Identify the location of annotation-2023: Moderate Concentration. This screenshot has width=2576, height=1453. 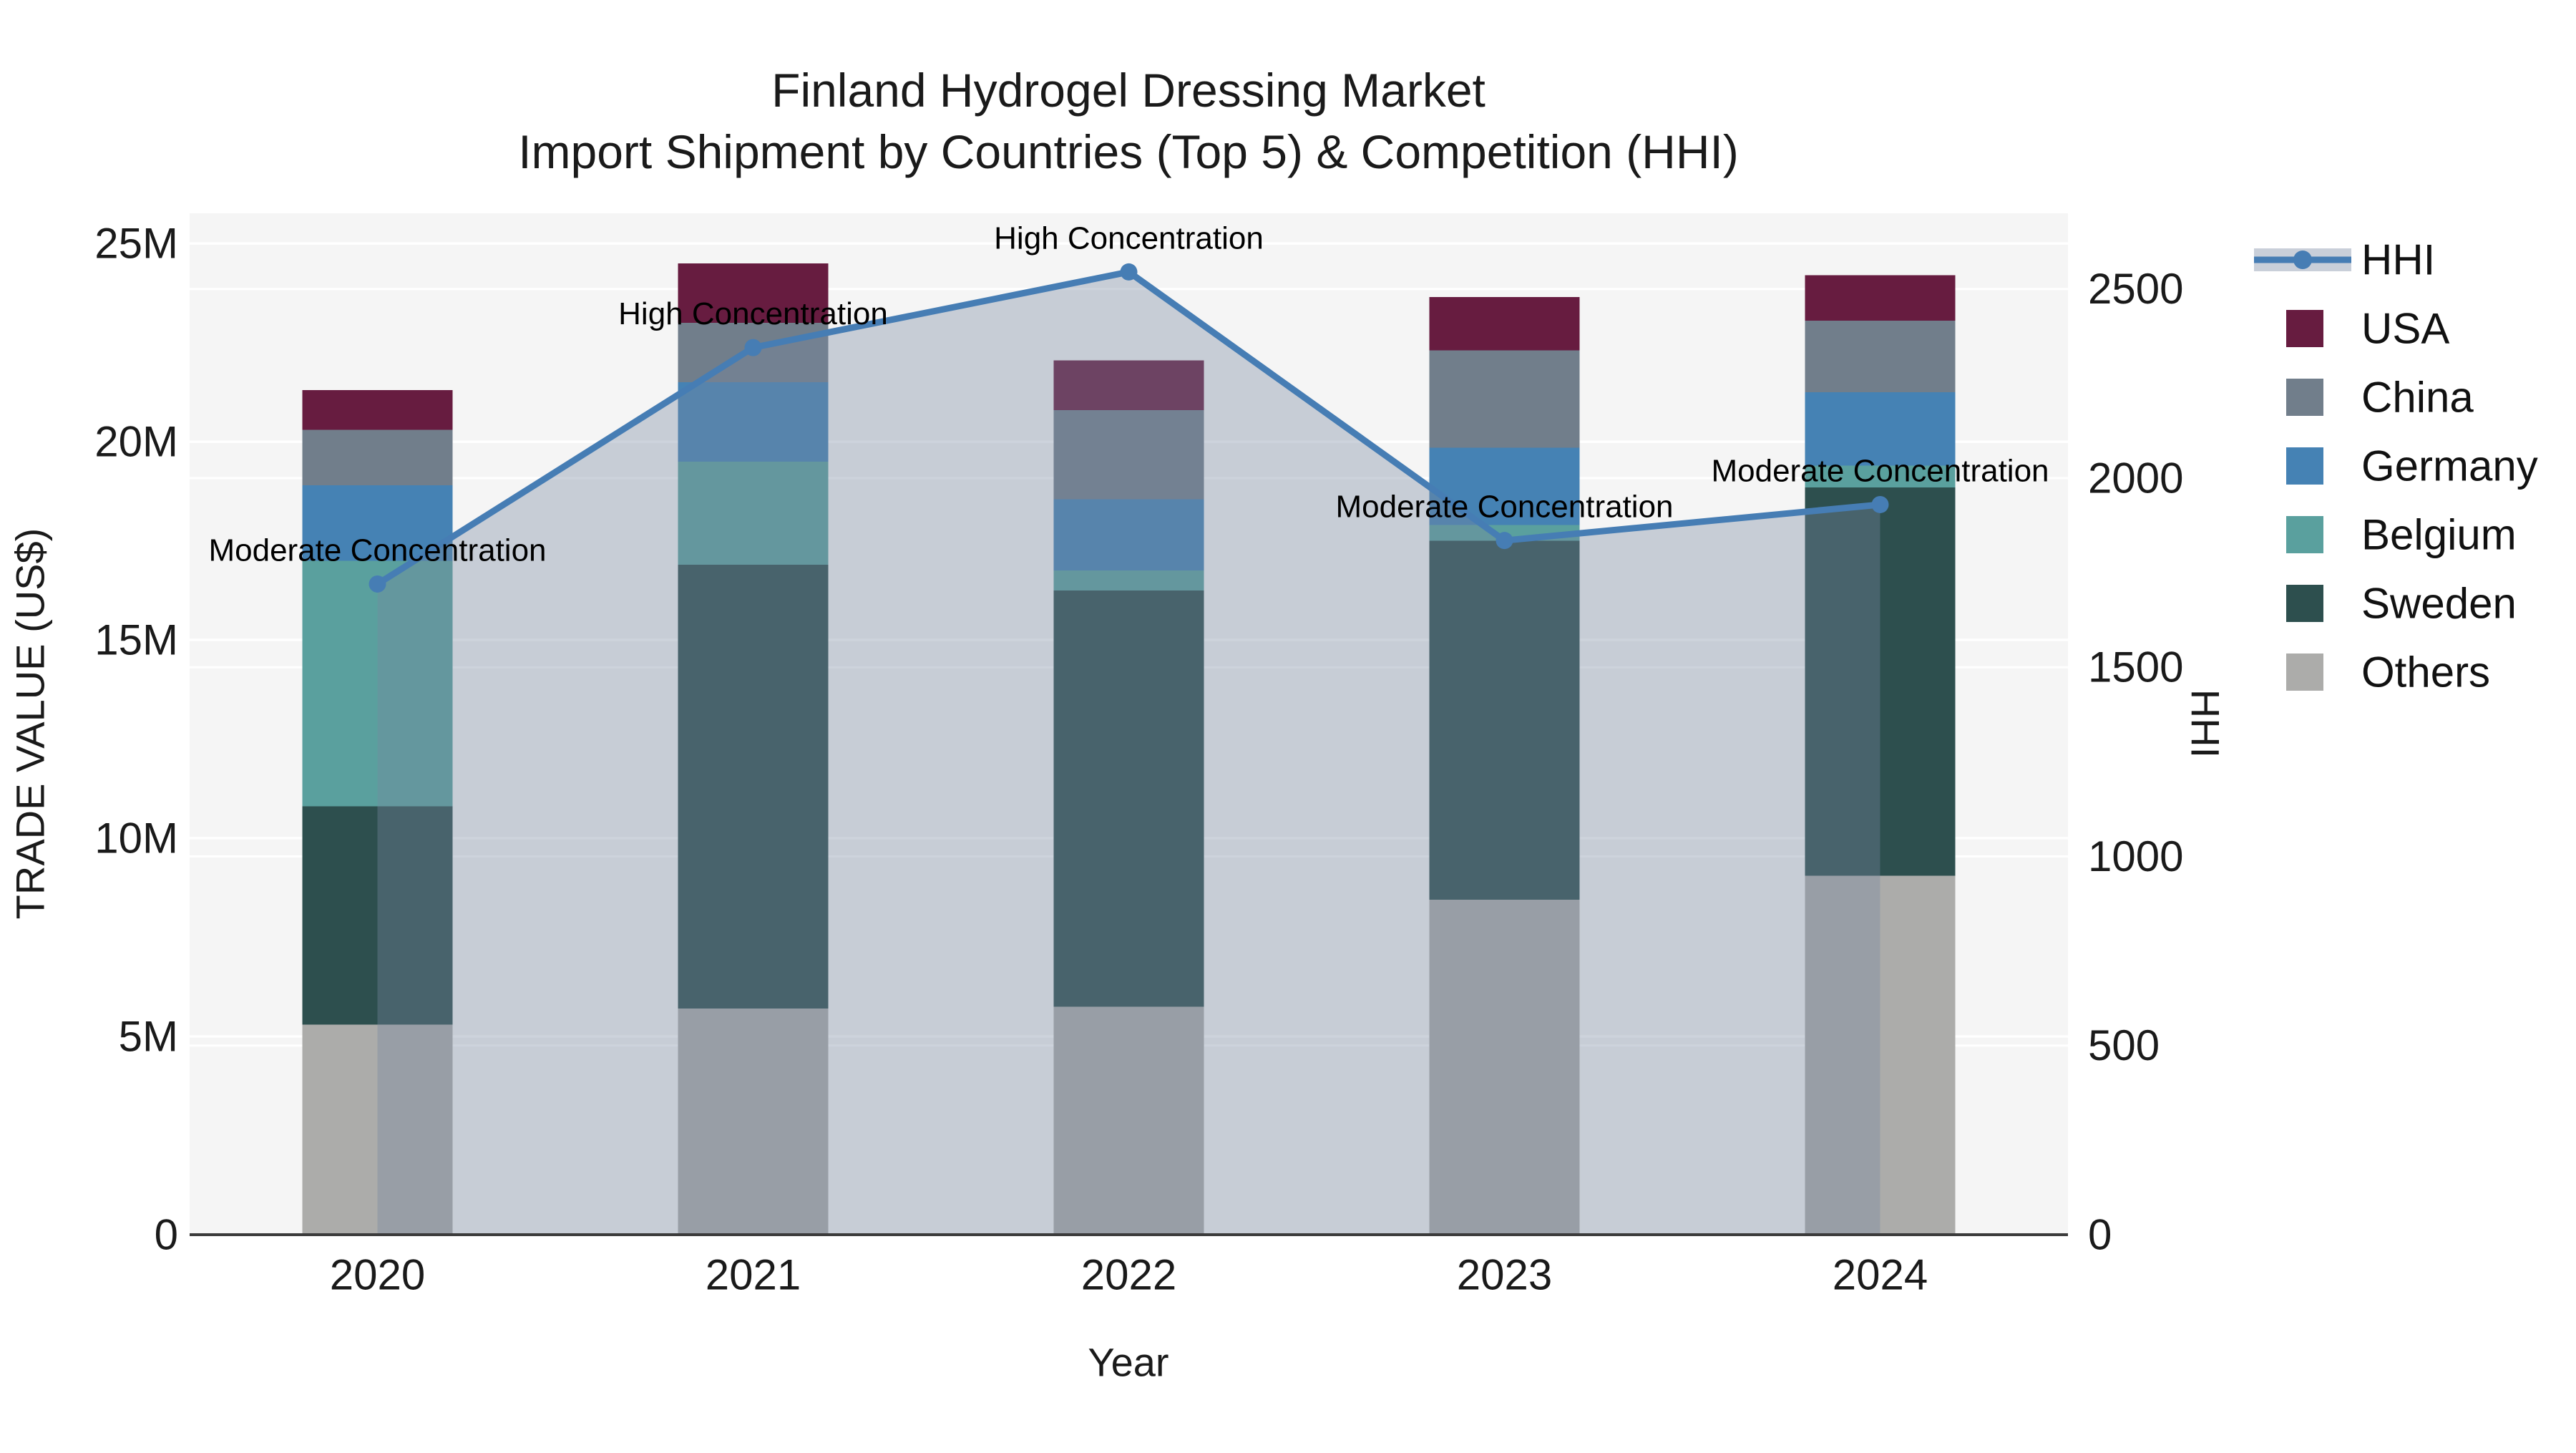
(1504, 507).